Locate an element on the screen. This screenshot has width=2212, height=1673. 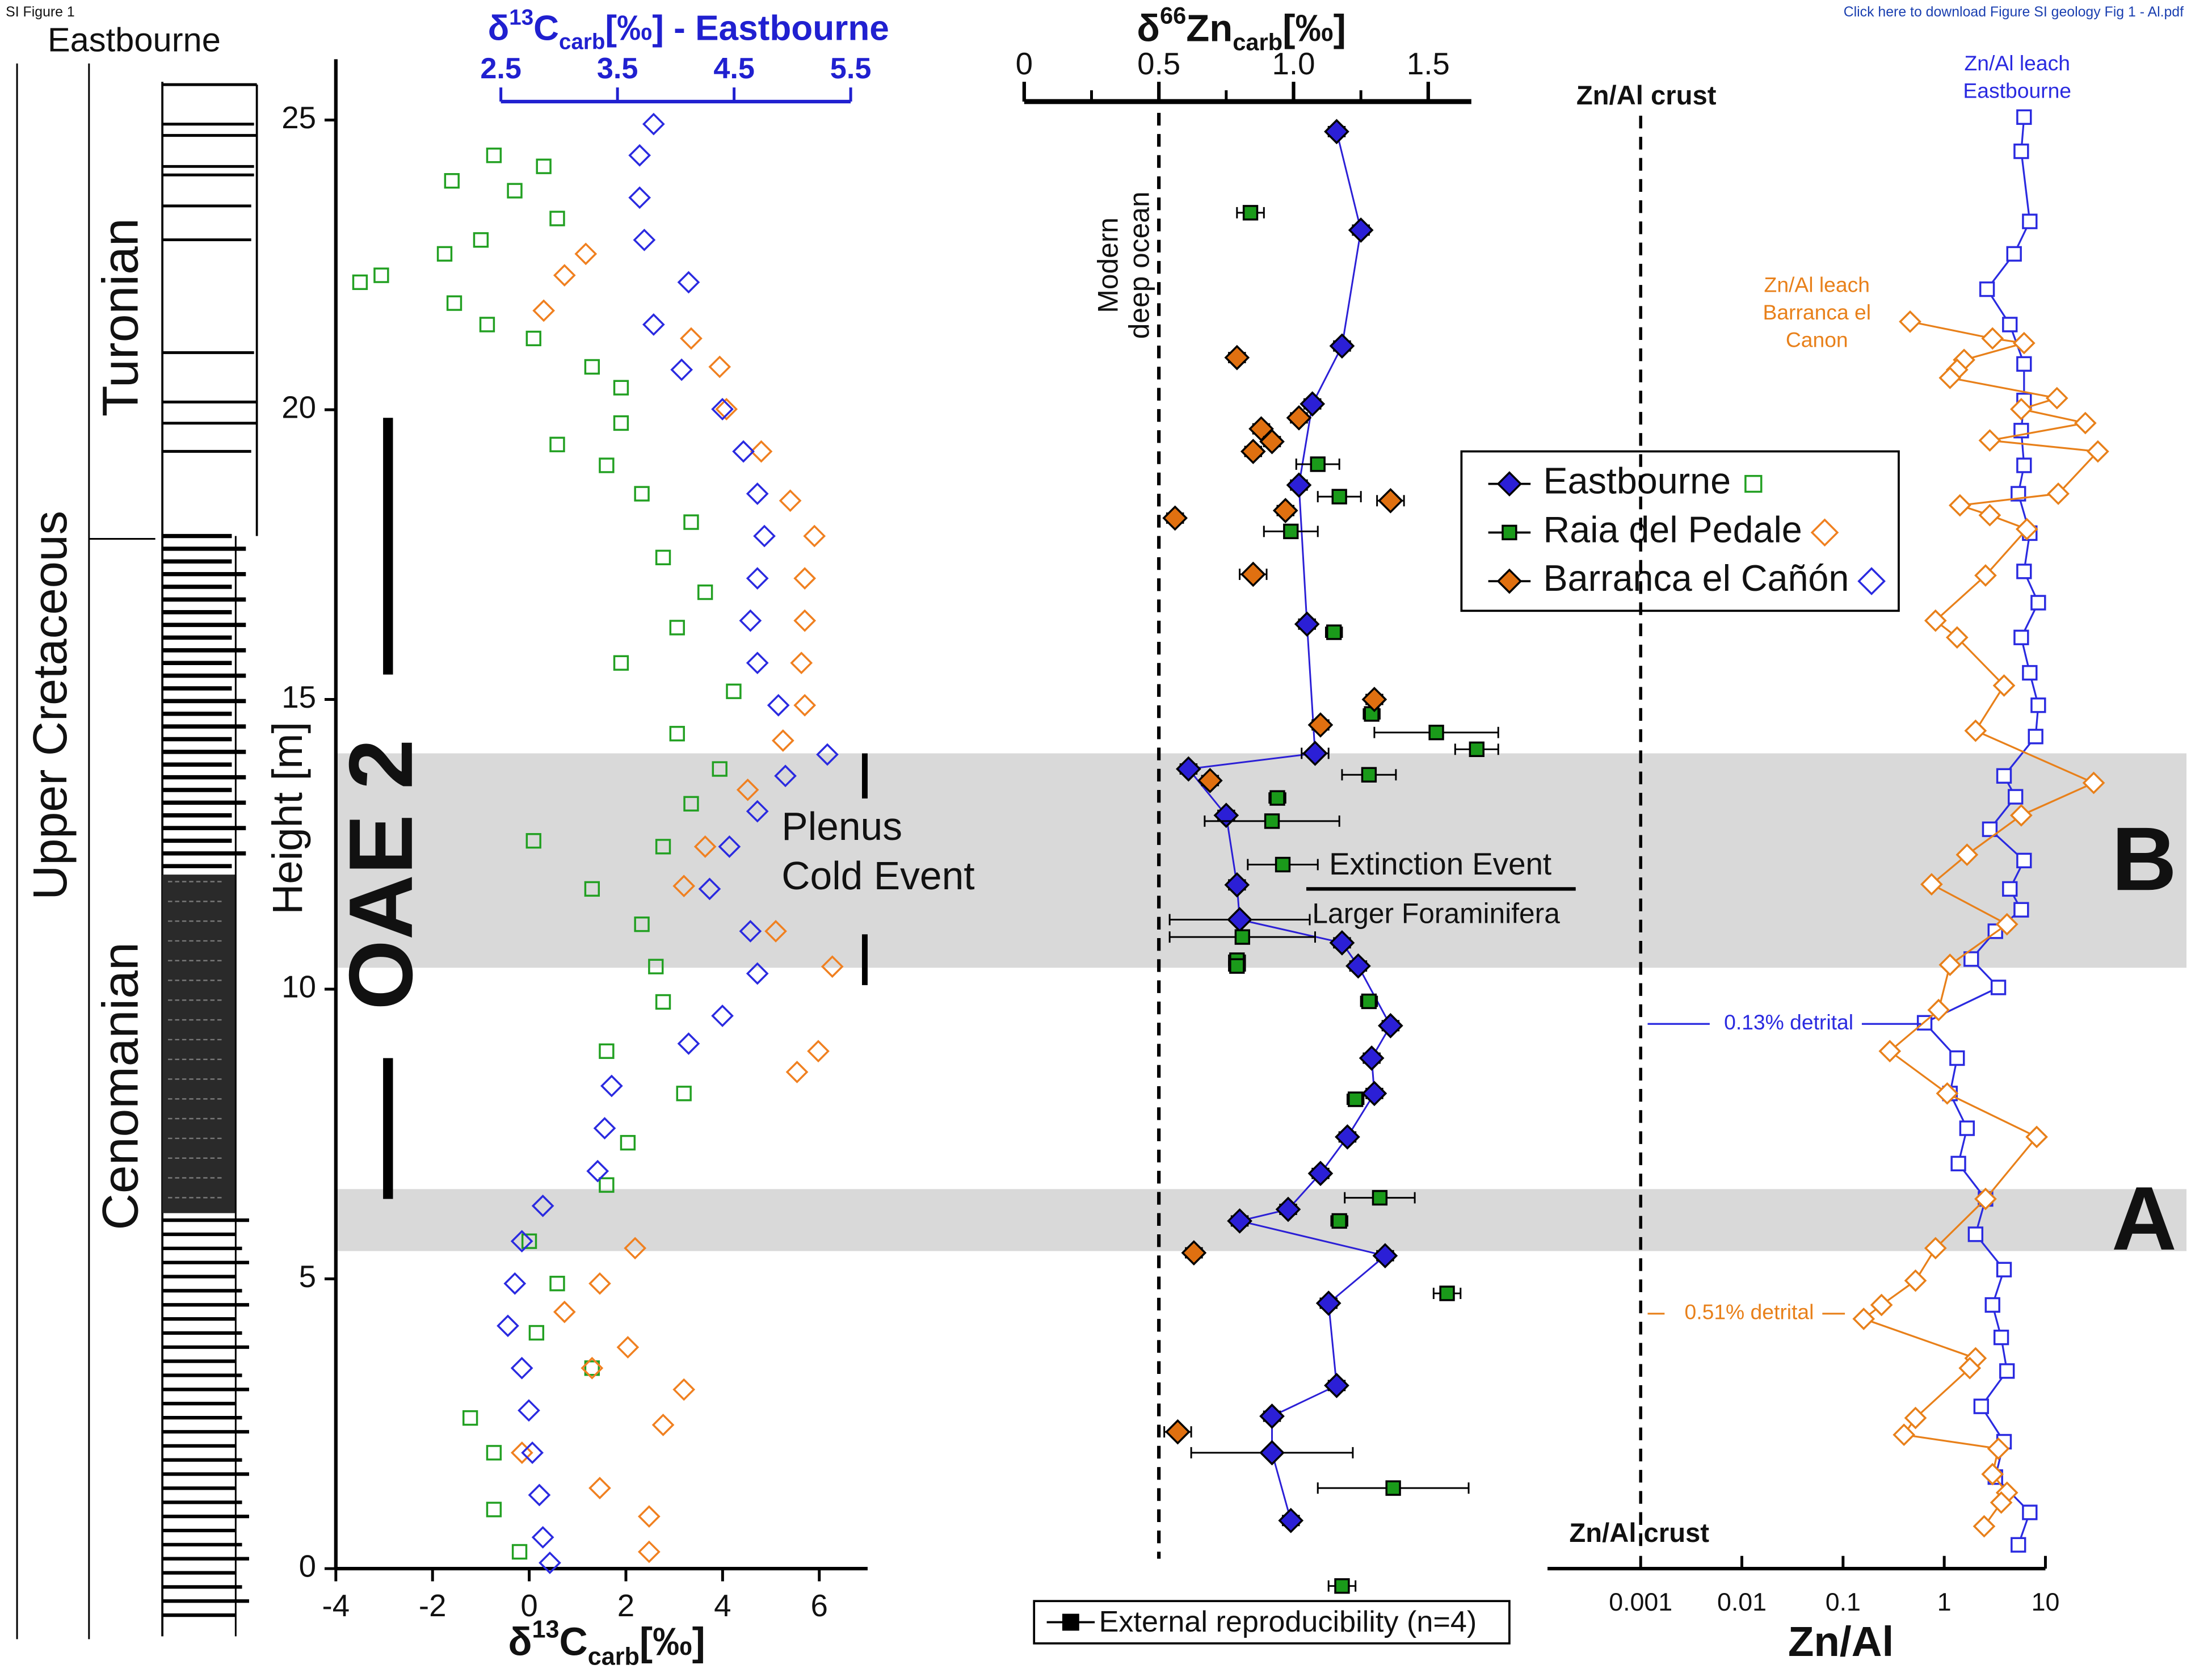
legend-marker is located at coordinates (1871, 581).